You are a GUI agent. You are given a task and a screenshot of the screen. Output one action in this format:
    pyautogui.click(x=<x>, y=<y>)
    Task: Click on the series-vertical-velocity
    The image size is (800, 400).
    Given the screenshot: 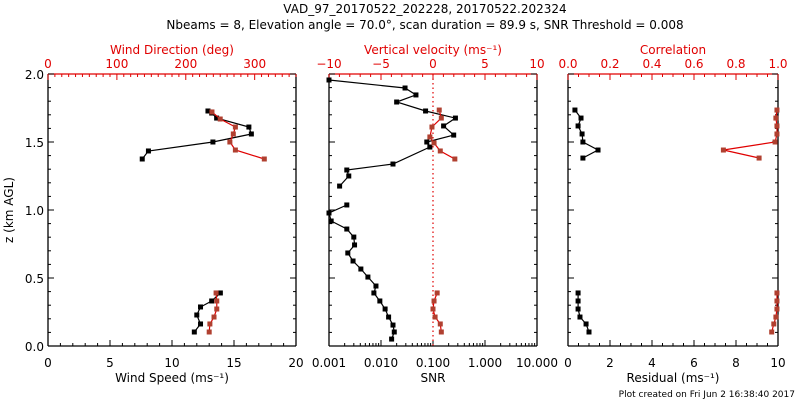 What is the action you would take?
    pyautogui.click(x=442, y=221)
    